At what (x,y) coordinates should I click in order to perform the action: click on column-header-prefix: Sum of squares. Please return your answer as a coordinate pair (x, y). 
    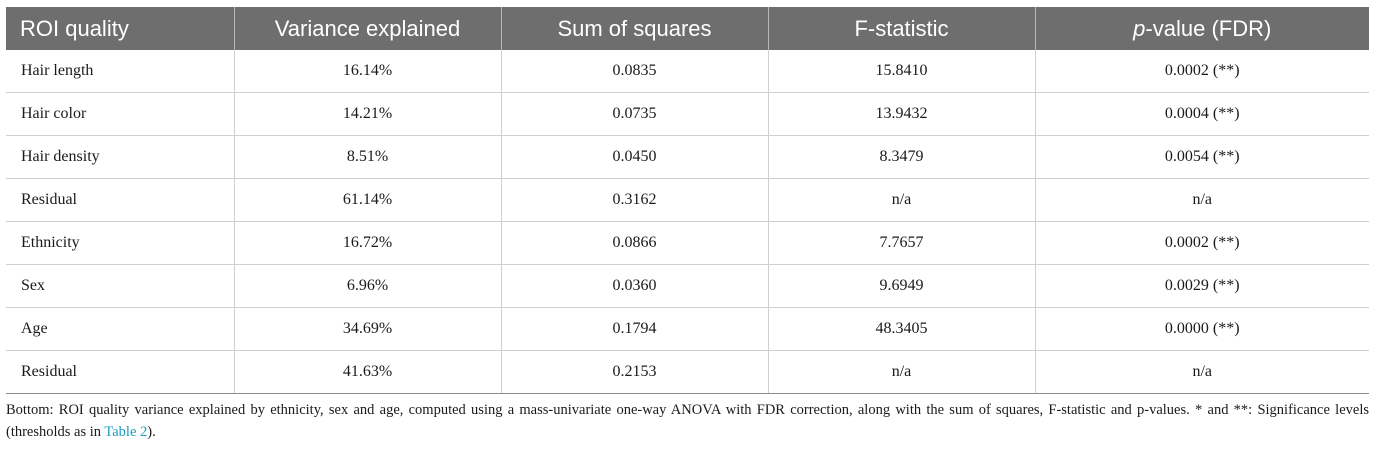
    Looking at the image, I should click on (634, 28).